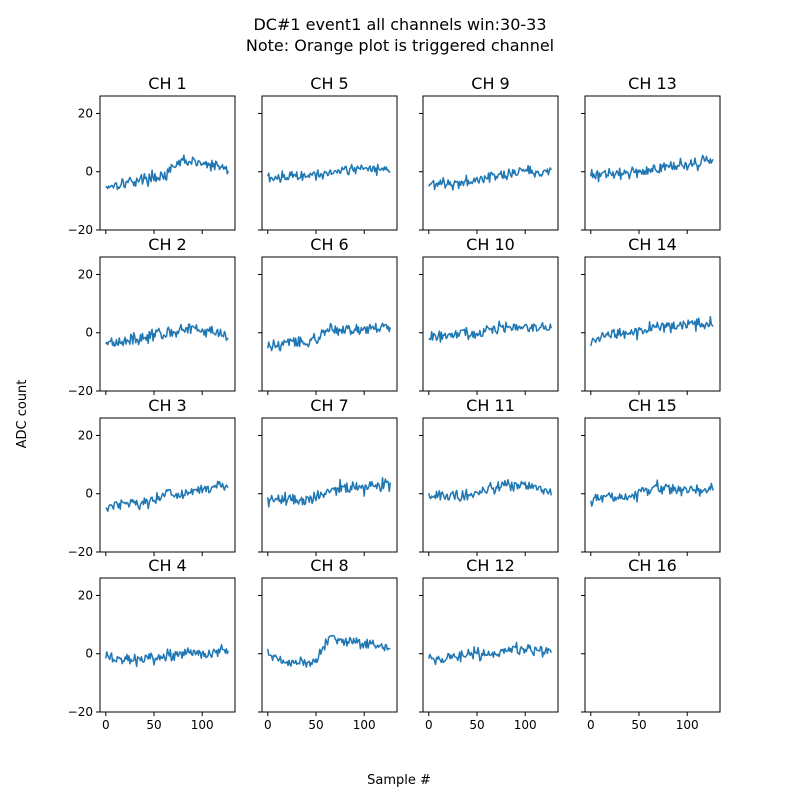 This screenshot has width=800, height=800. Describe the element at coordinates (167, 565) in the screenshot. I see `panel-title: CH 4` at that location.